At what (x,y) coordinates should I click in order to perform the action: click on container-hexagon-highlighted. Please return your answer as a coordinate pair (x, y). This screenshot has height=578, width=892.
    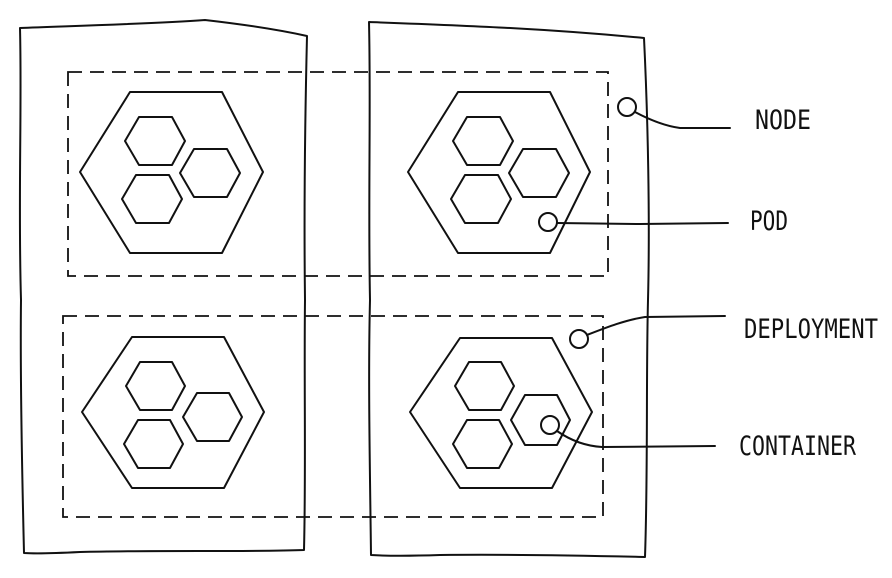
    Looking at the image, I should click on (540, 420).